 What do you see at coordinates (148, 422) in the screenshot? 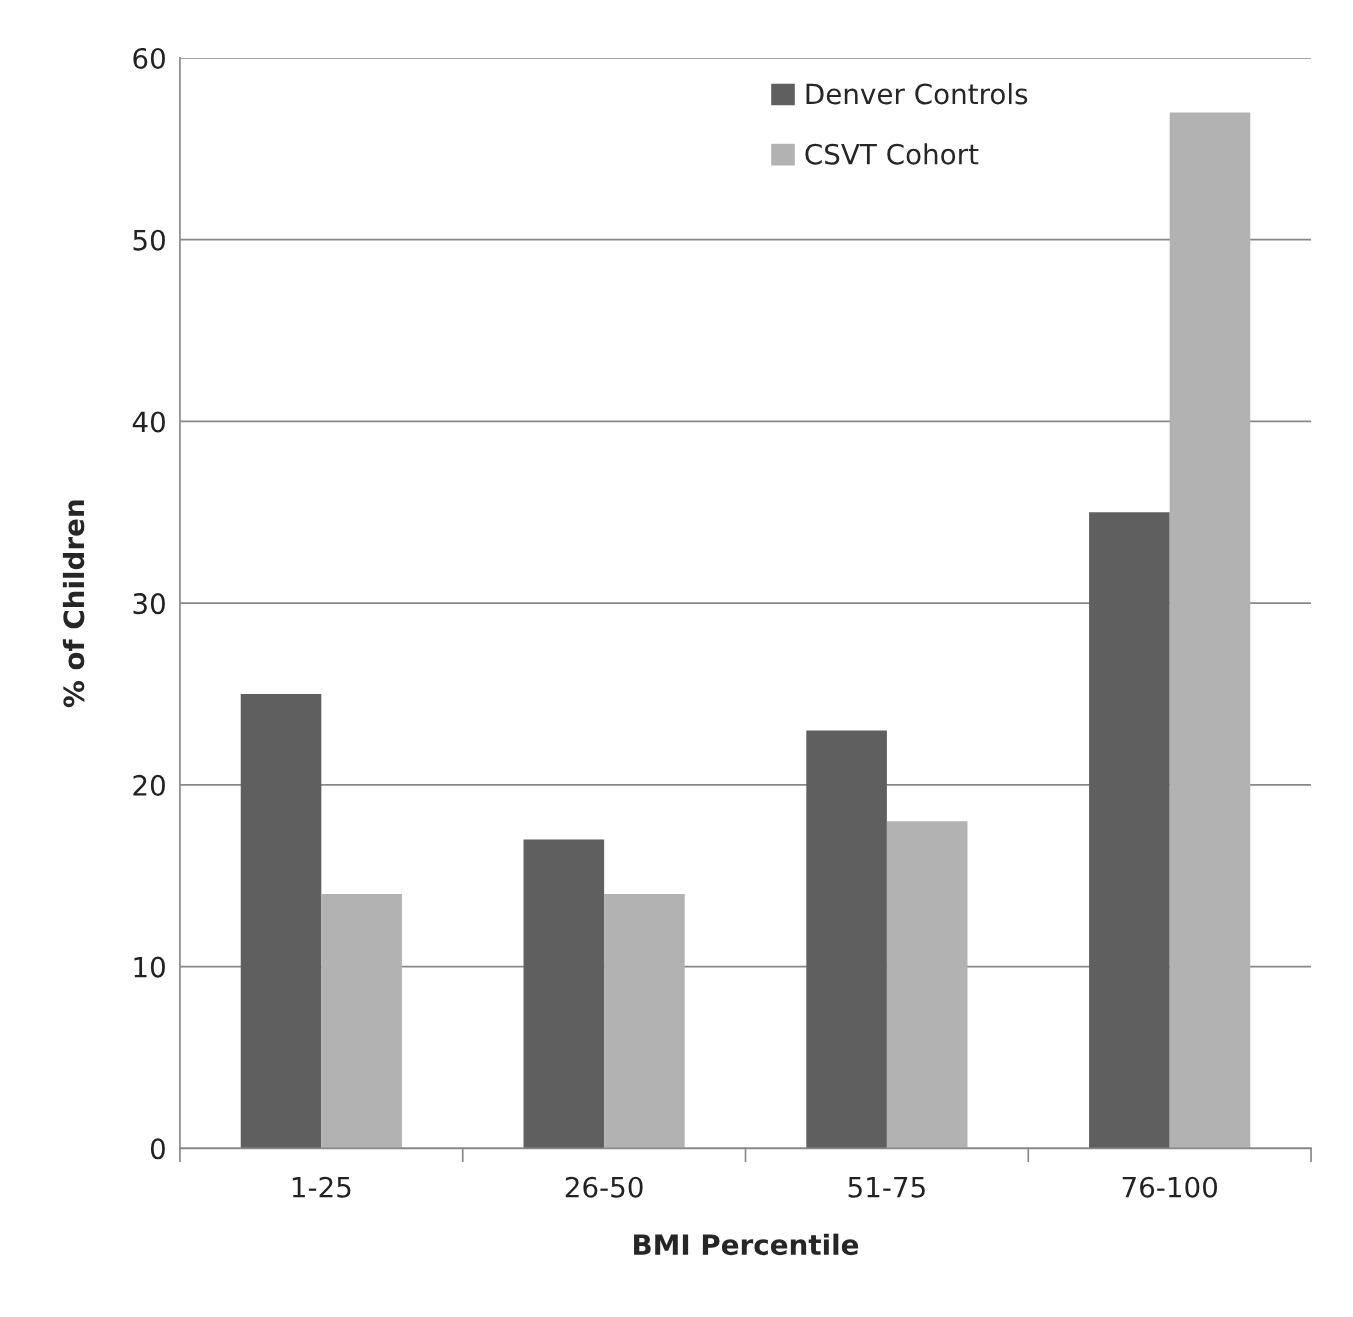
I see `y-tick-label: 40` at bounding box center [148, 422].